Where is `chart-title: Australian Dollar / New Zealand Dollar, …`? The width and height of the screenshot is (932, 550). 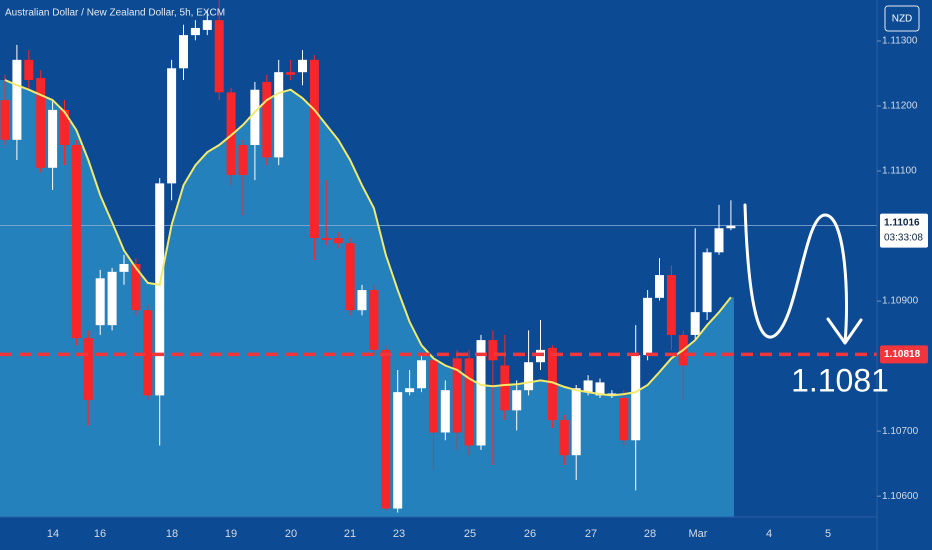
chart-title: Australian Dollar / New Zealand Dollar, … is located at coordinates (115, 13).